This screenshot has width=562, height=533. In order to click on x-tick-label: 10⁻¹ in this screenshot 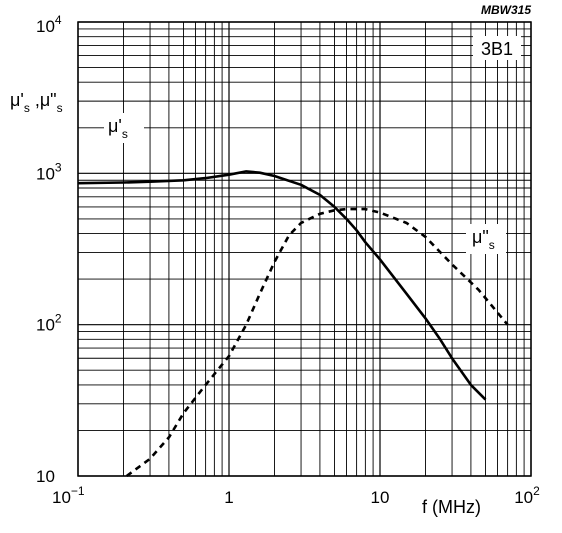, I will do `click(68, 495)`.